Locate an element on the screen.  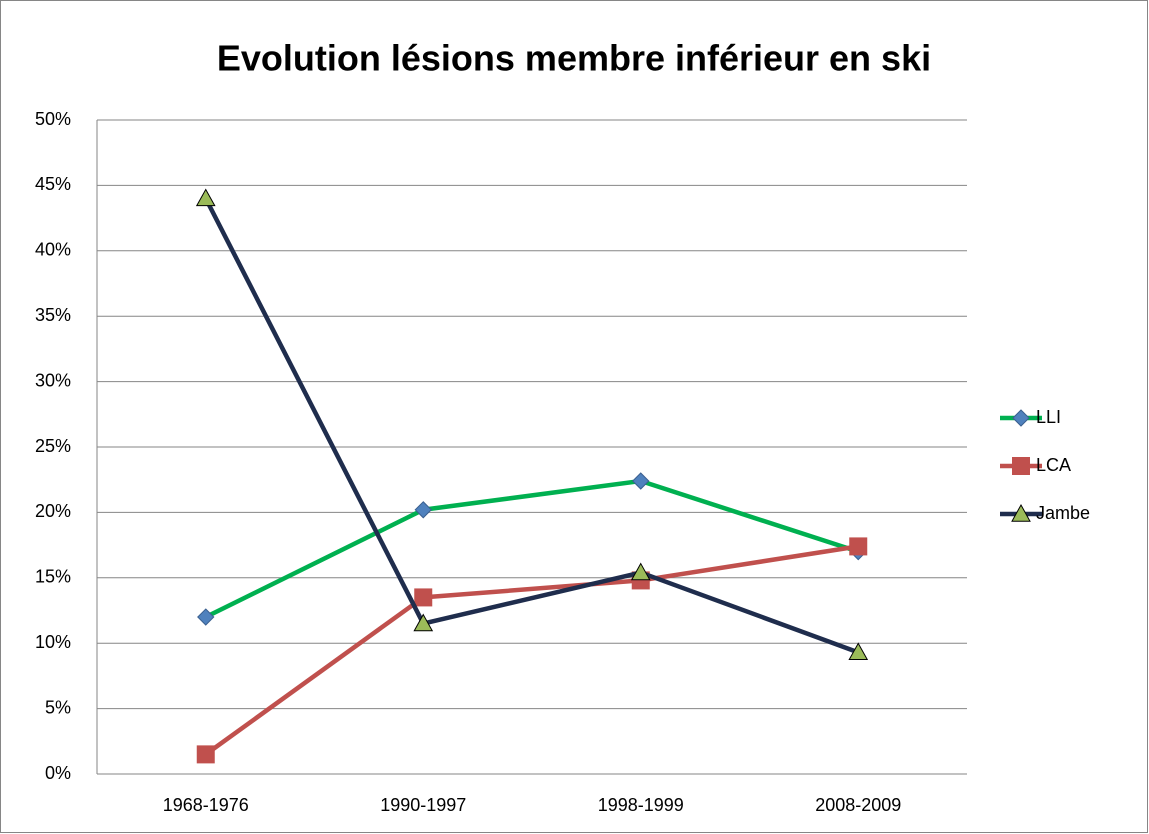
x-tick-label: 1968-1976 is located at coordinates (206, 805).